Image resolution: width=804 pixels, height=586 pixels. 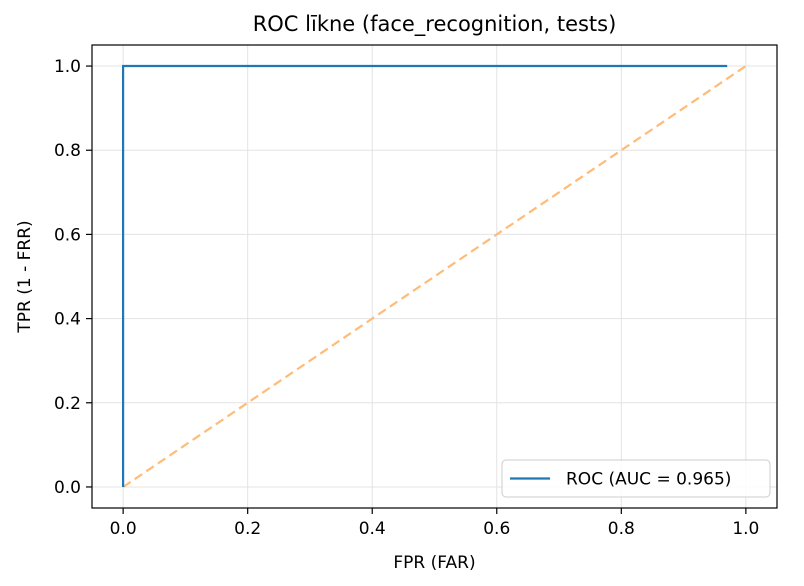 What do you see at coordinates (67, 488) in the screenshot?
I see `y-tick-label: 0.0` at bounding box center [67, 488].